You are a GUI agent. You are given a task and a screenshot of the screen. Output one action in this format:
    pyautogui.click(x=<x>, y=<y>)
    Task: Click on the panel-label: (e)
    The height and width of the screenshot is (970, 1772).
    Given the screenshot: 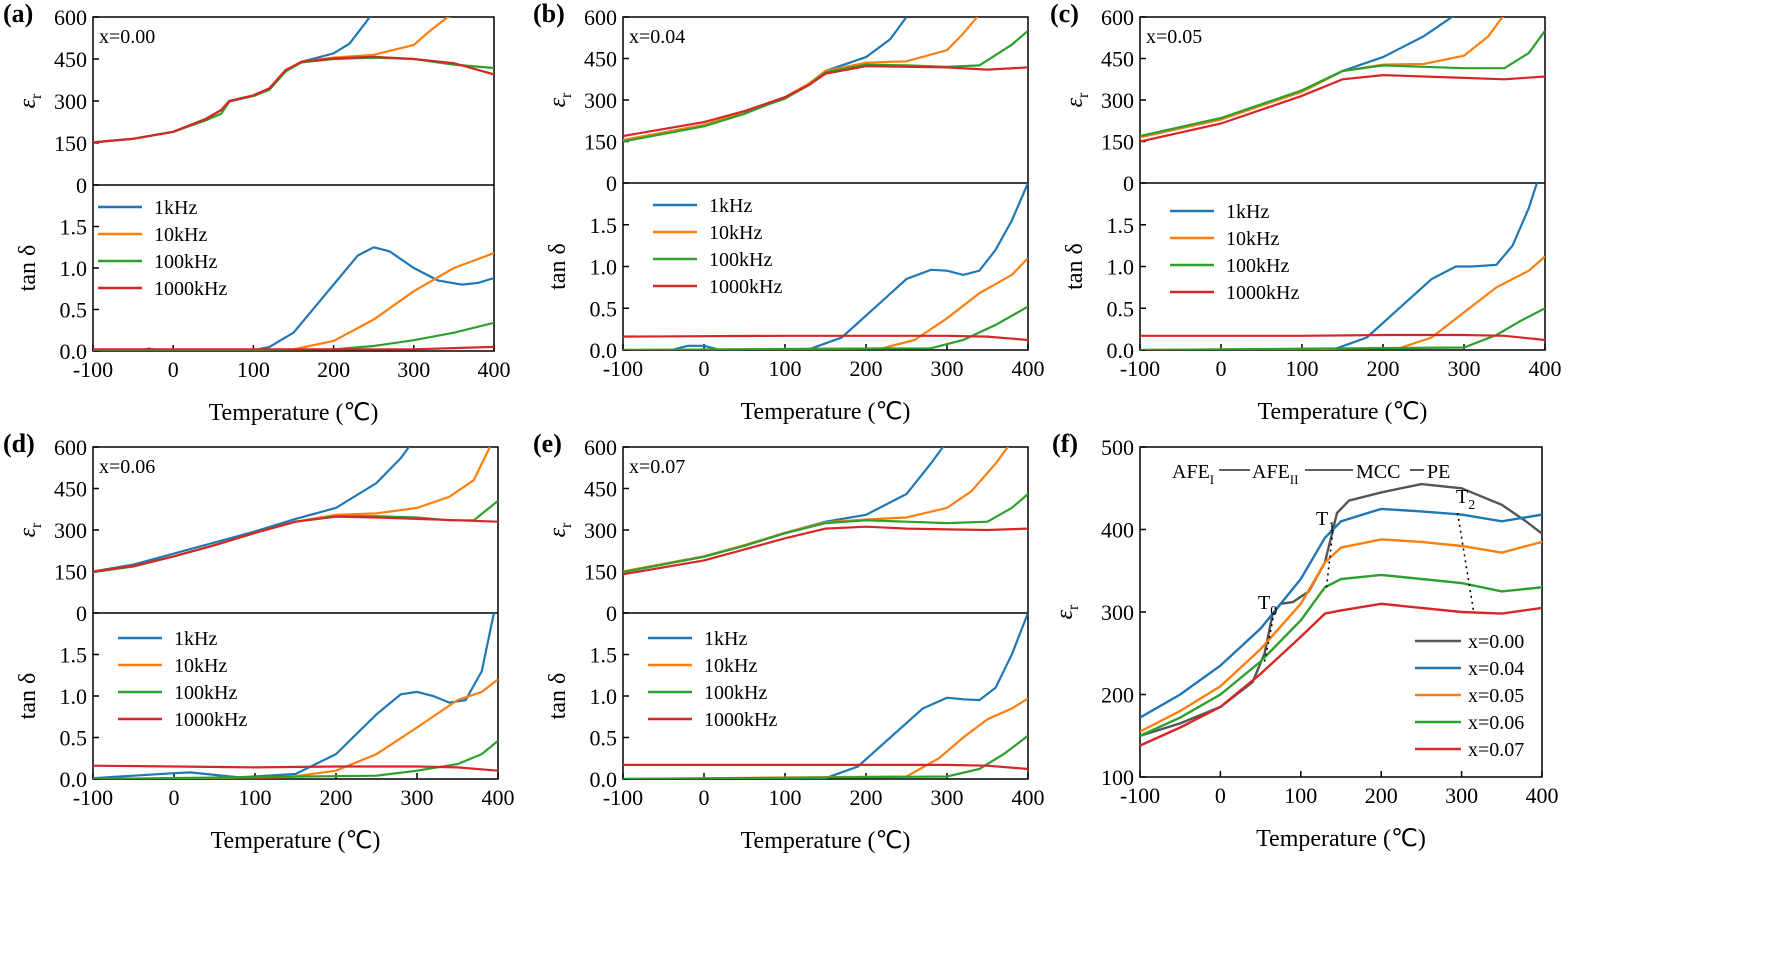 What is the action you would take?
    pyautogui.click(x=547, y=443)
    